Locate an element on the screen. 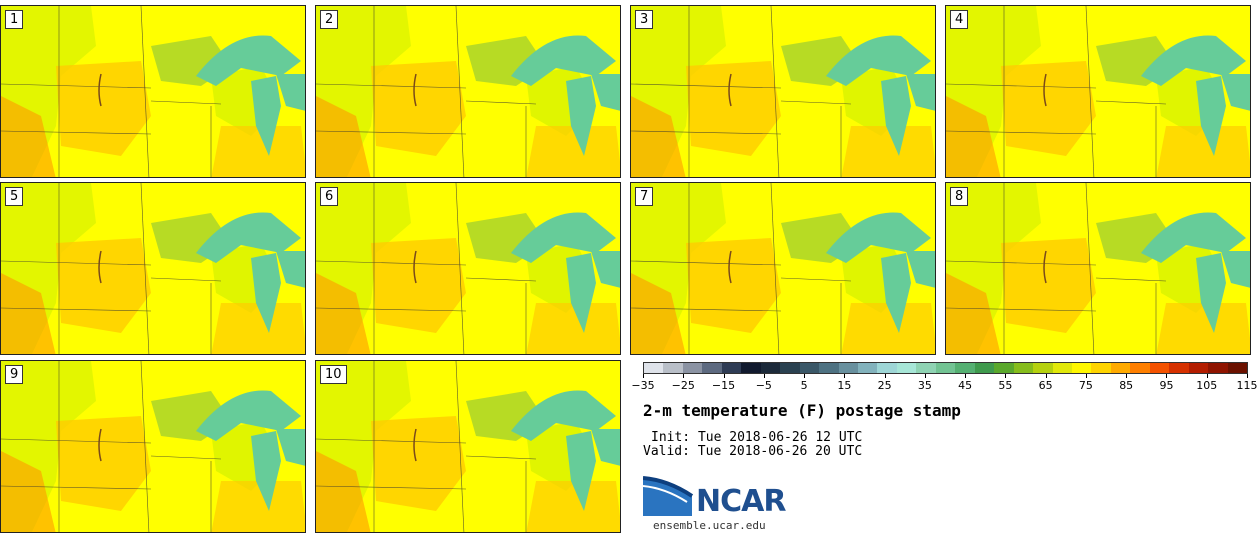 The width and height of the screenshot is (1260, 533). stamp-panel-5: 5 is located at coordinates (153, 268).